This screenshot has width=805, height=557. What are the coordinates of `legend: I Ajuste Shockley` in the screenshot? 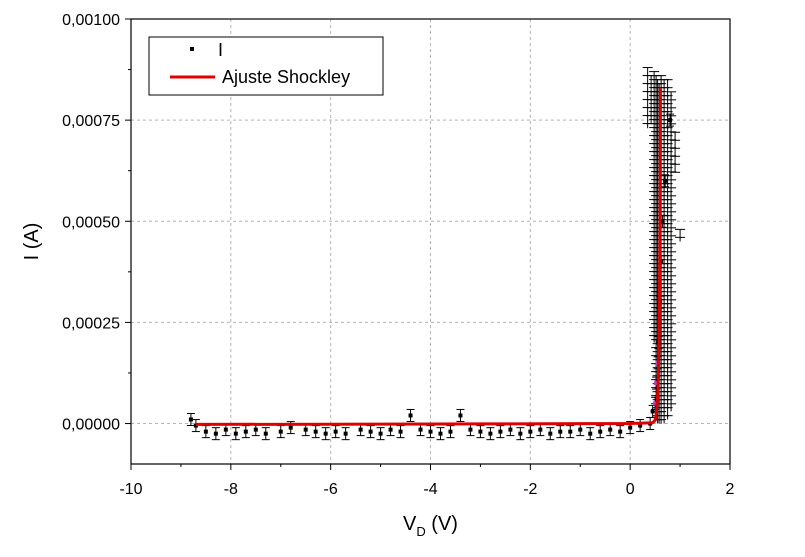 It's located at (266, 66).